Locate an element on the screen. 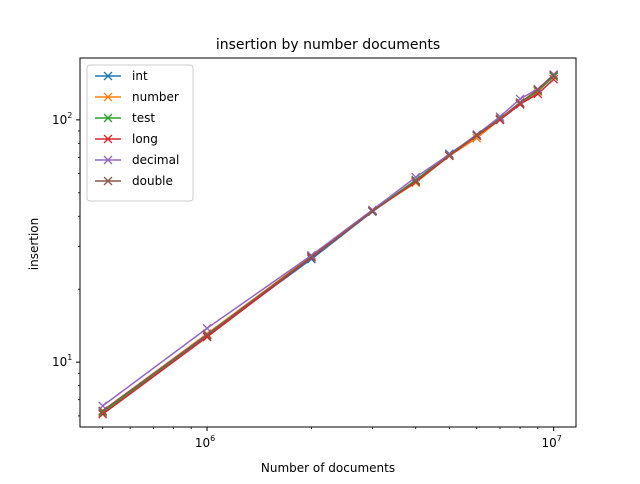 Image resolution: width=640 pixels, height=484 pixels. y-tick-label-exp: 2 is located at coordinates (69, 115).